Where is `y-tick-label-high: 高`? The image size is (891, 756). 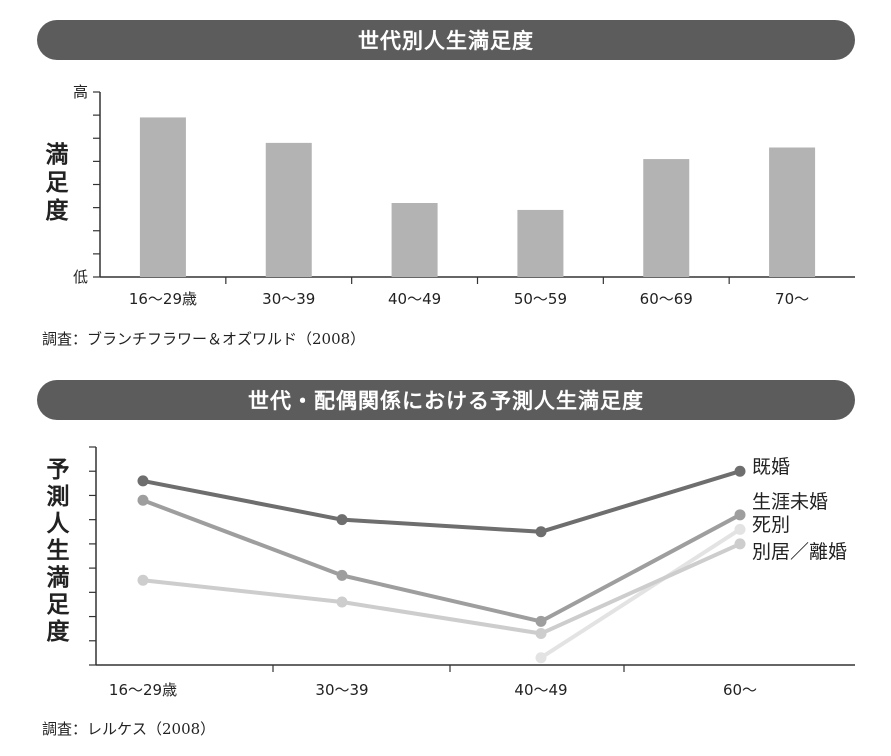
y-tick-label-high: 高 is located at coordinates (80, 92).